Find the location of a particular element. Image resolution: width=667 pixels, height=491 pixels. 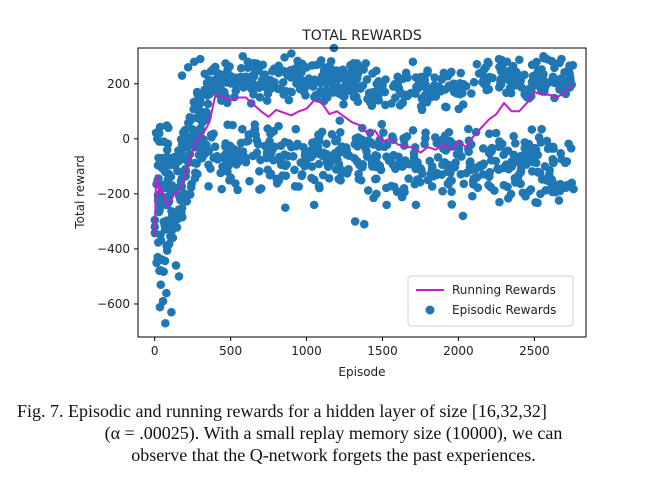

legend: Running Rewards Episodic Rewards is located at coordinates (490, 301).